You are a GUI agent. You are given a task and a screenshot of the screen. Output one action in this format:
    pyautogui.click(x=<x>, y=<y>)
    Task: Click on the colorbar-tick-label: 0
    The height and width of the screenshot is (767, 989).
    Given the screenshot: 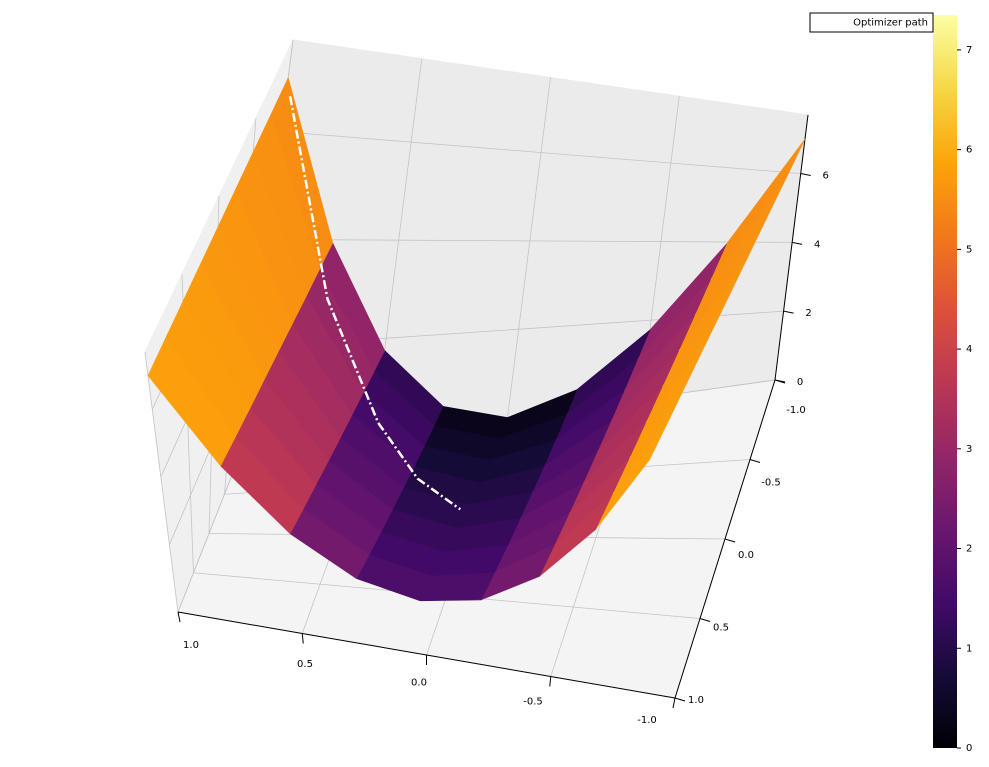 What is the action you would take?
    pyautogui.click(x=969, y=748)
    